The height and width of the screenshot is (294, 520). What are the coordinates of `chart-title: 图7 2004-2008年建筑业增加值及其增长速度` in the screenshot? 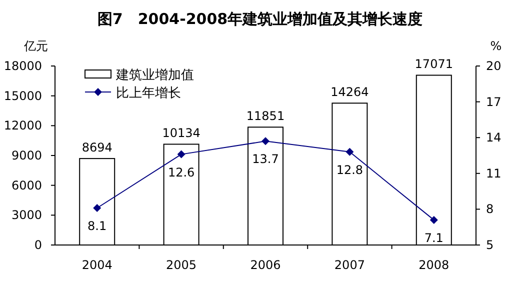 It's located at (260, 19).